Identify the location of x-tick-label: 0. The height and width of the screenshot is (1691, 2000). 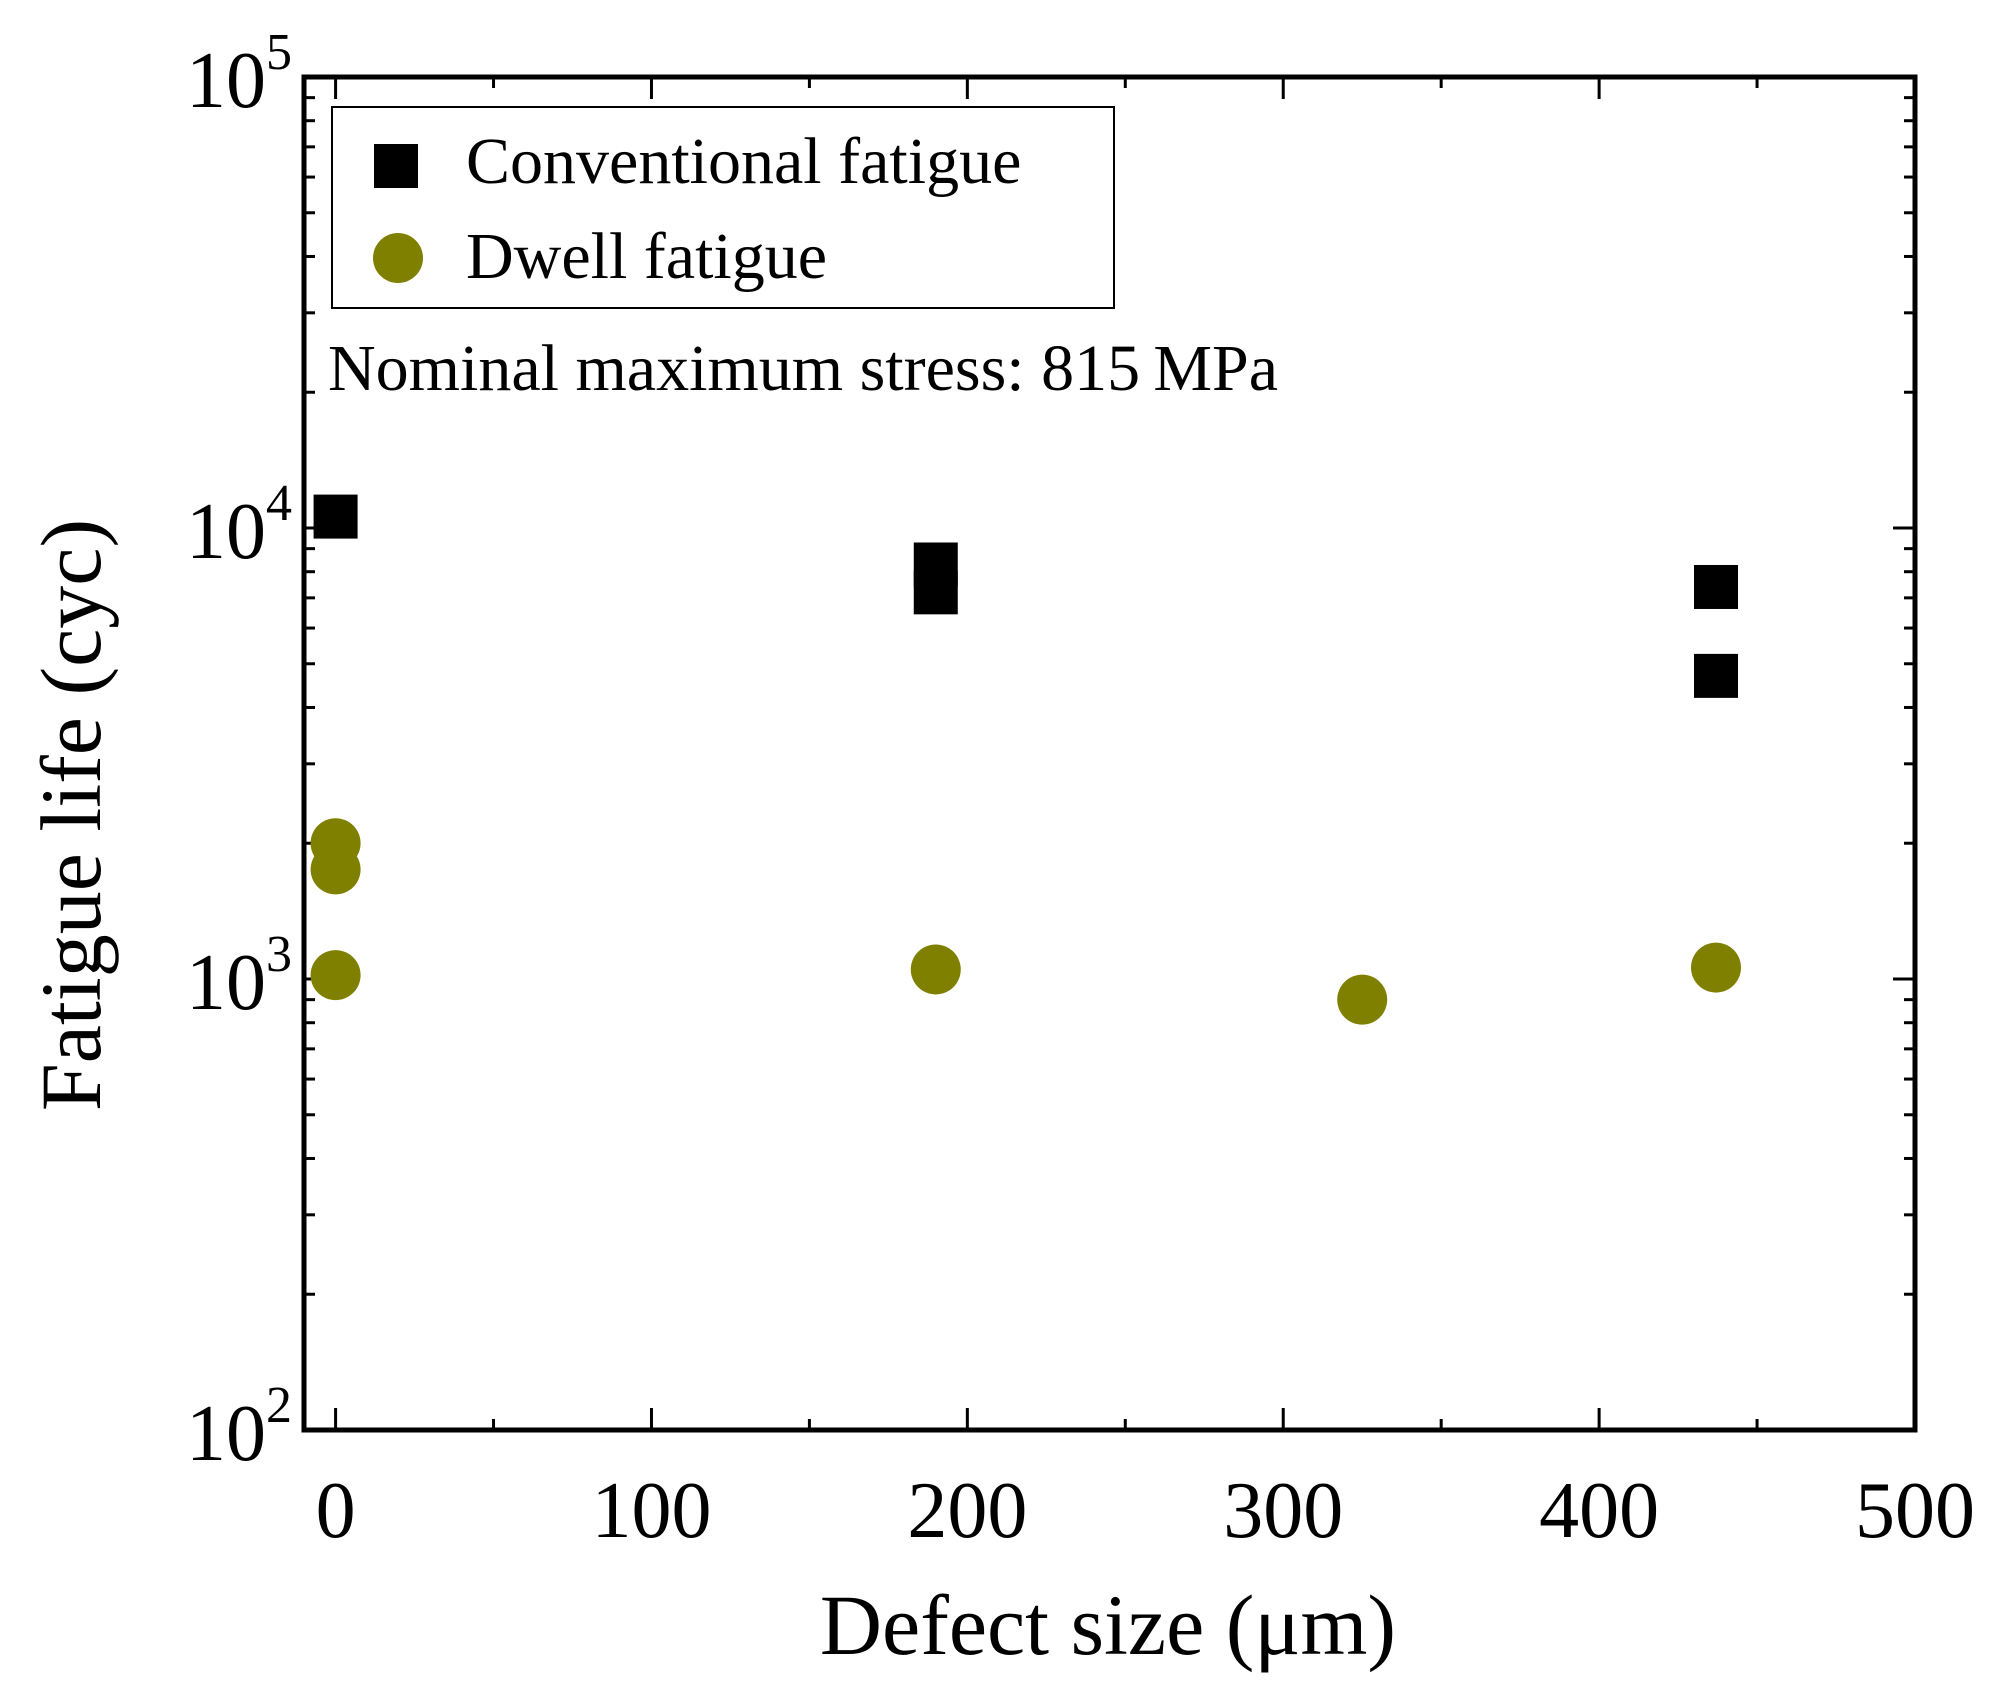
(336, 1511).